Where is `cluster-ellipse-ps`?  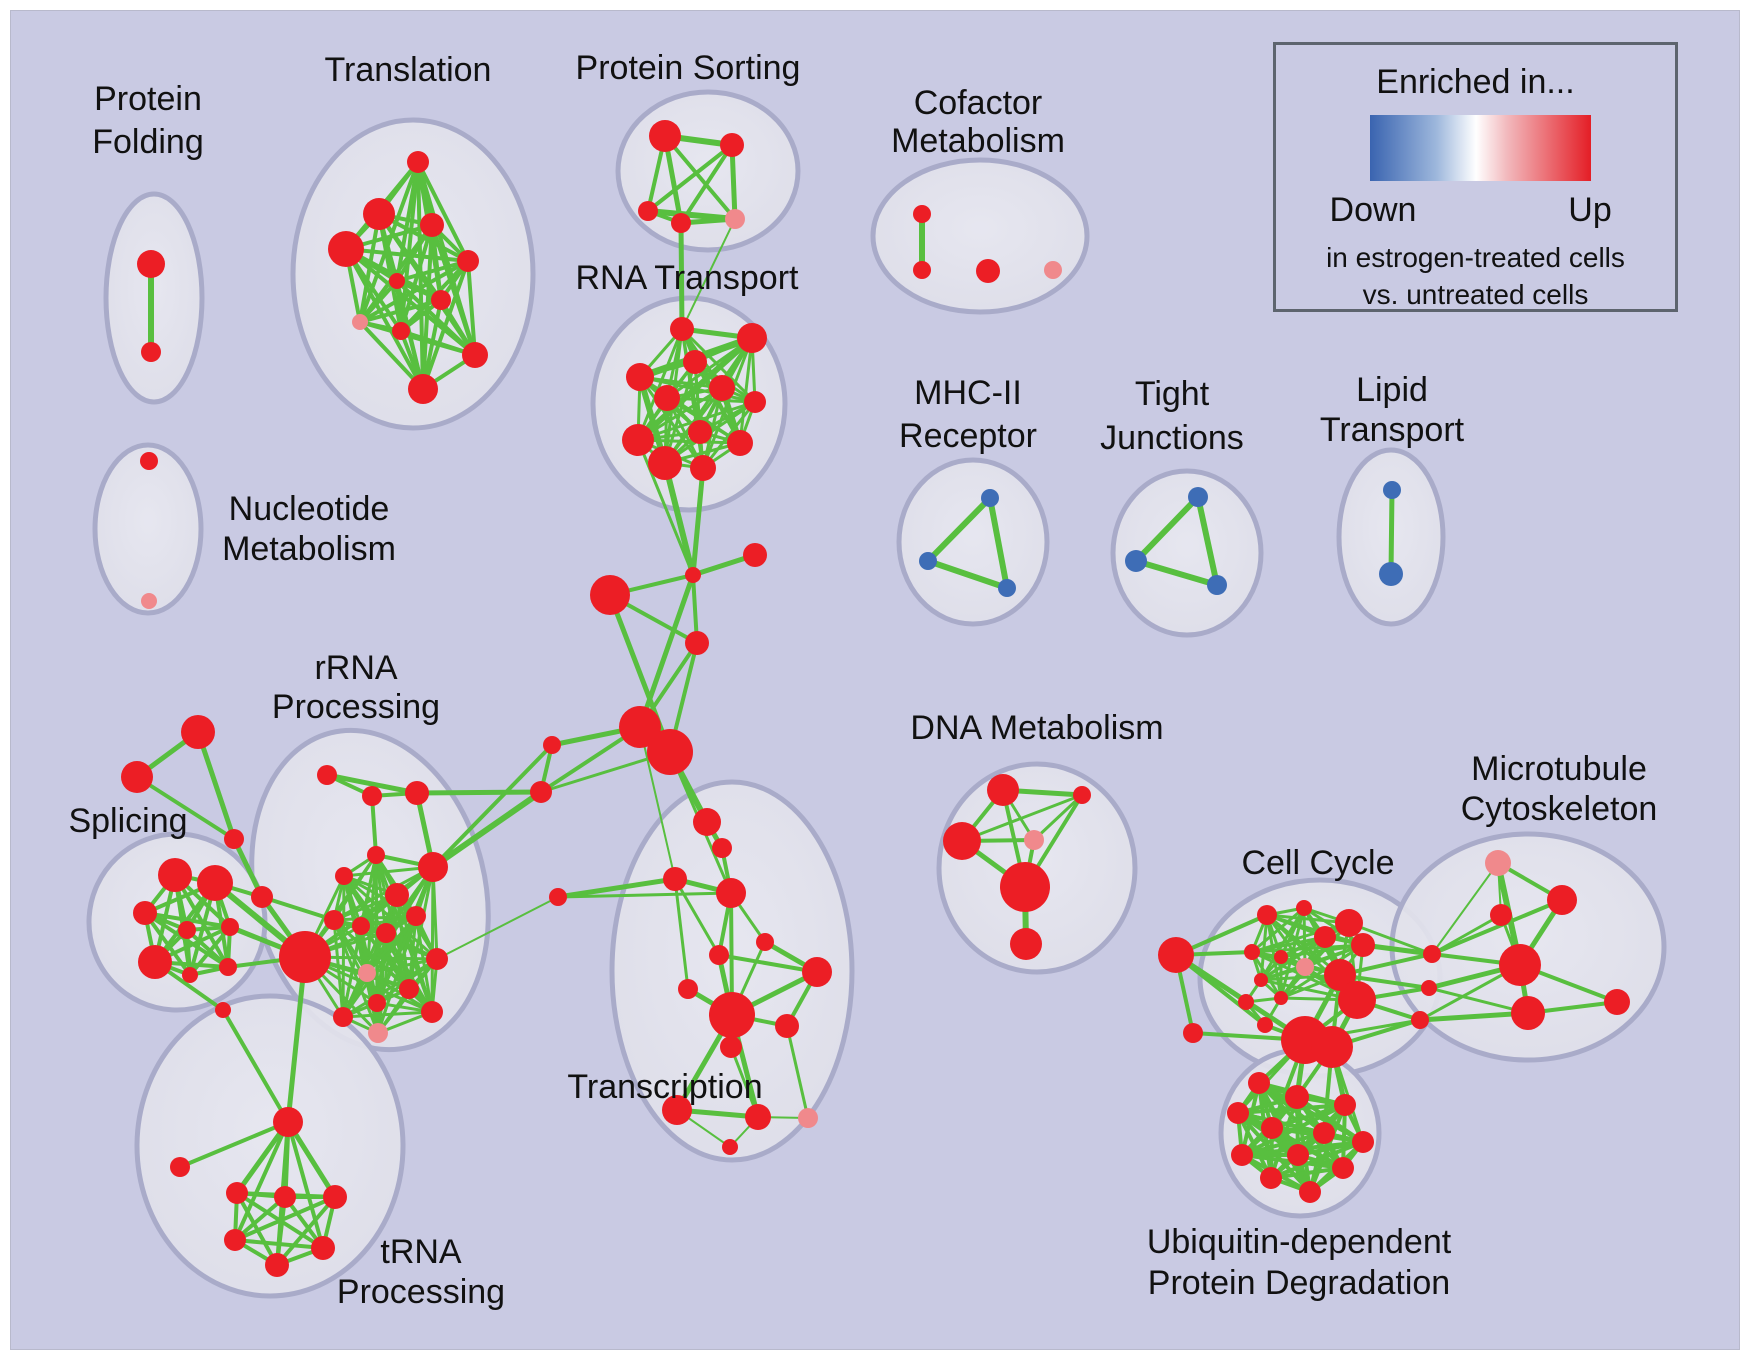
cluster-ellipse-ps is located at coordinates (708, 171).